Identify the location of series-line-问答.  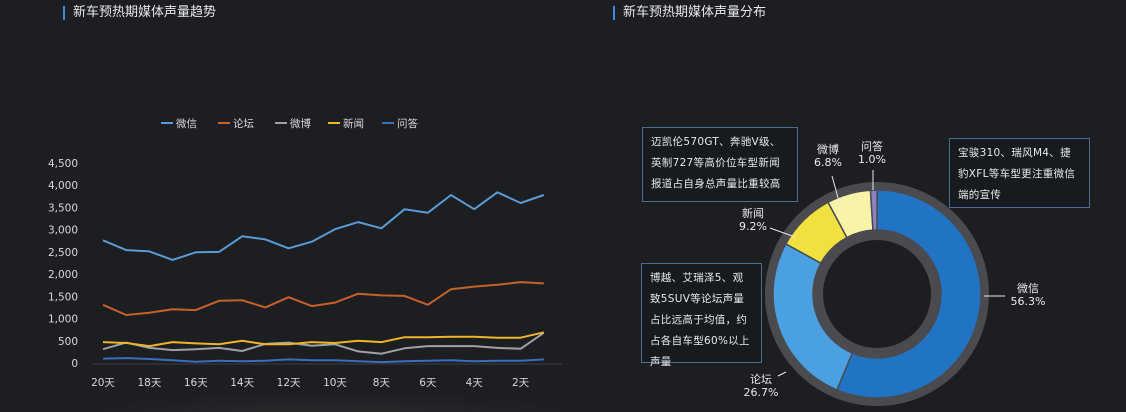
(323, 360).